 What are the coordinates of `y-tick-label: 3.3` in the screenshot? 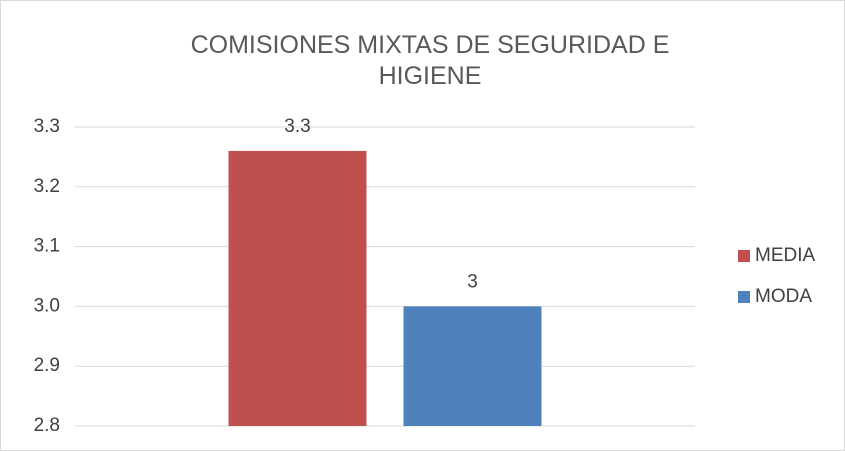 It's located at (47, 126).